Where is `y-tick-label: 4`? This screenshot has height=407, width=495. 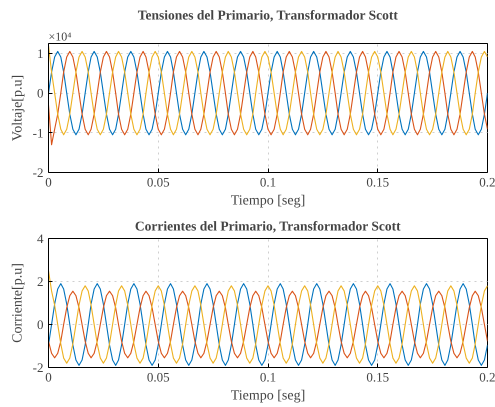 y-tick-label: 4 is located at coordinates (40, 238).